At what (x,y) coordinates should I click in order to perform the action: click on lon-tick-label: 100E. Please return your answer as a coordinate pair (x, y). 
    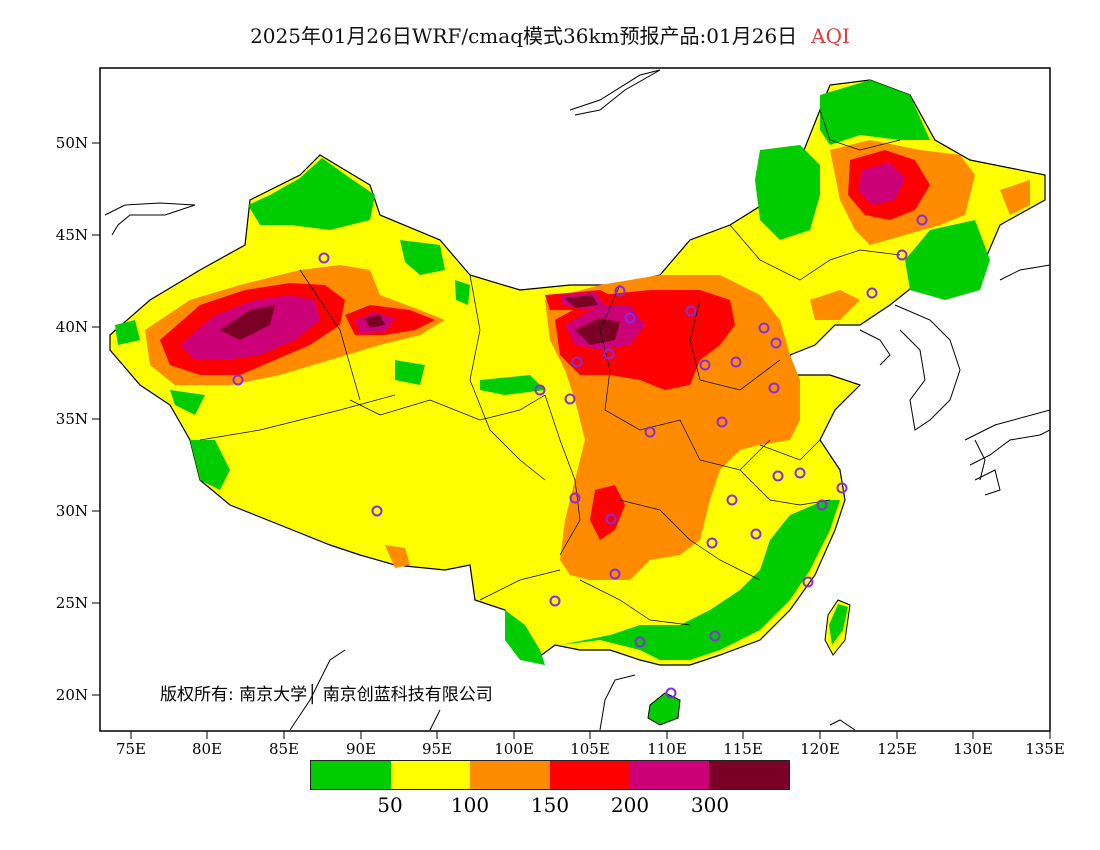
    Looking at the image, I should click on (514, 749).